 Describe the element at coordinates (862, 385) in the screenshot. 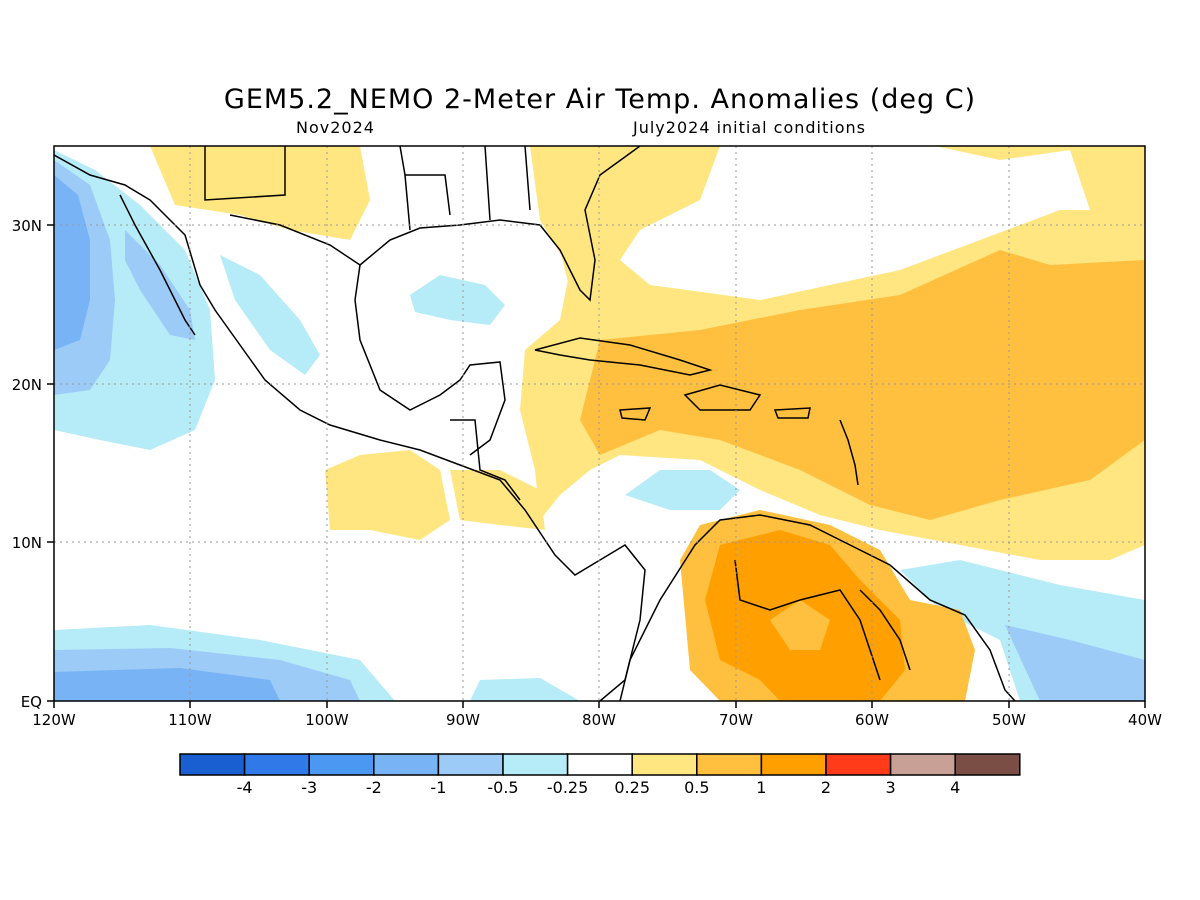

I see `warm-region-atlantic-core` at that location.